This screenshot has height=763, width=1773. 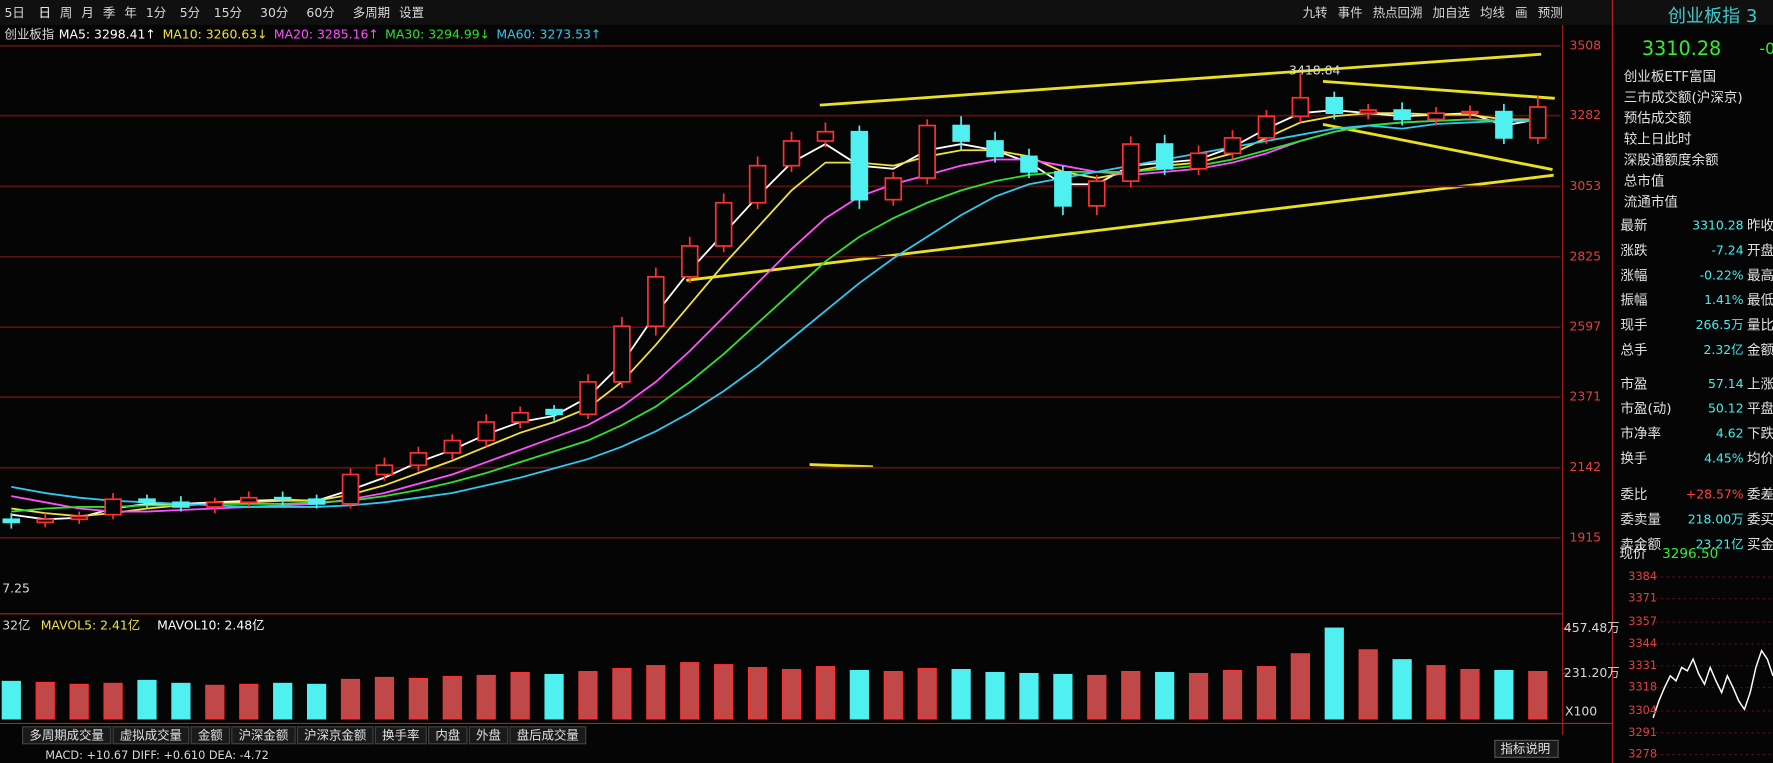 What do you see at coordinates (274, 12) in the screenshot?
I see `period-tab: 30分` at bounding box center [274, 12].